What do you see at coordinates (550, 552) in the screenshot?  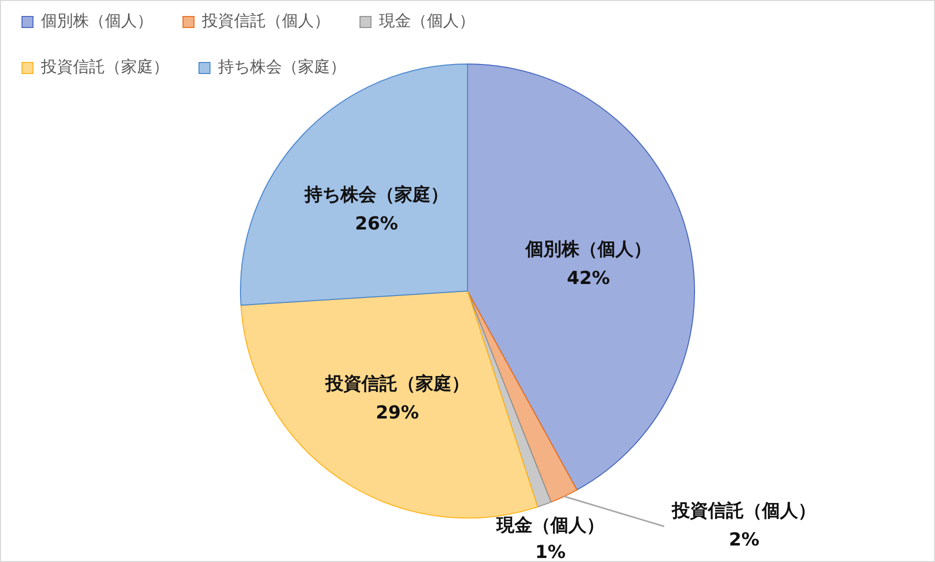 I see `data-label: 1%` at bounding box center [550, 552].